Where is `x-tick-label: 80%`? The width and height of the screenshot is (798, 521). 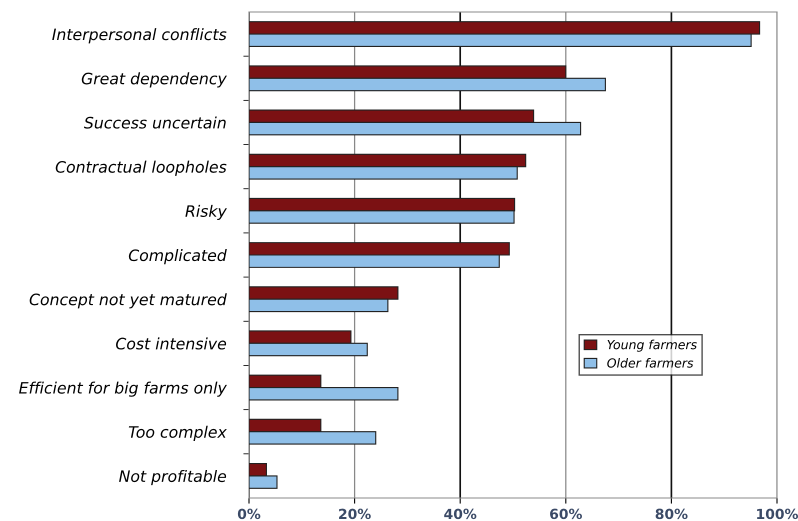
x-tick-label: 80% is located at coordinates (672, 514).